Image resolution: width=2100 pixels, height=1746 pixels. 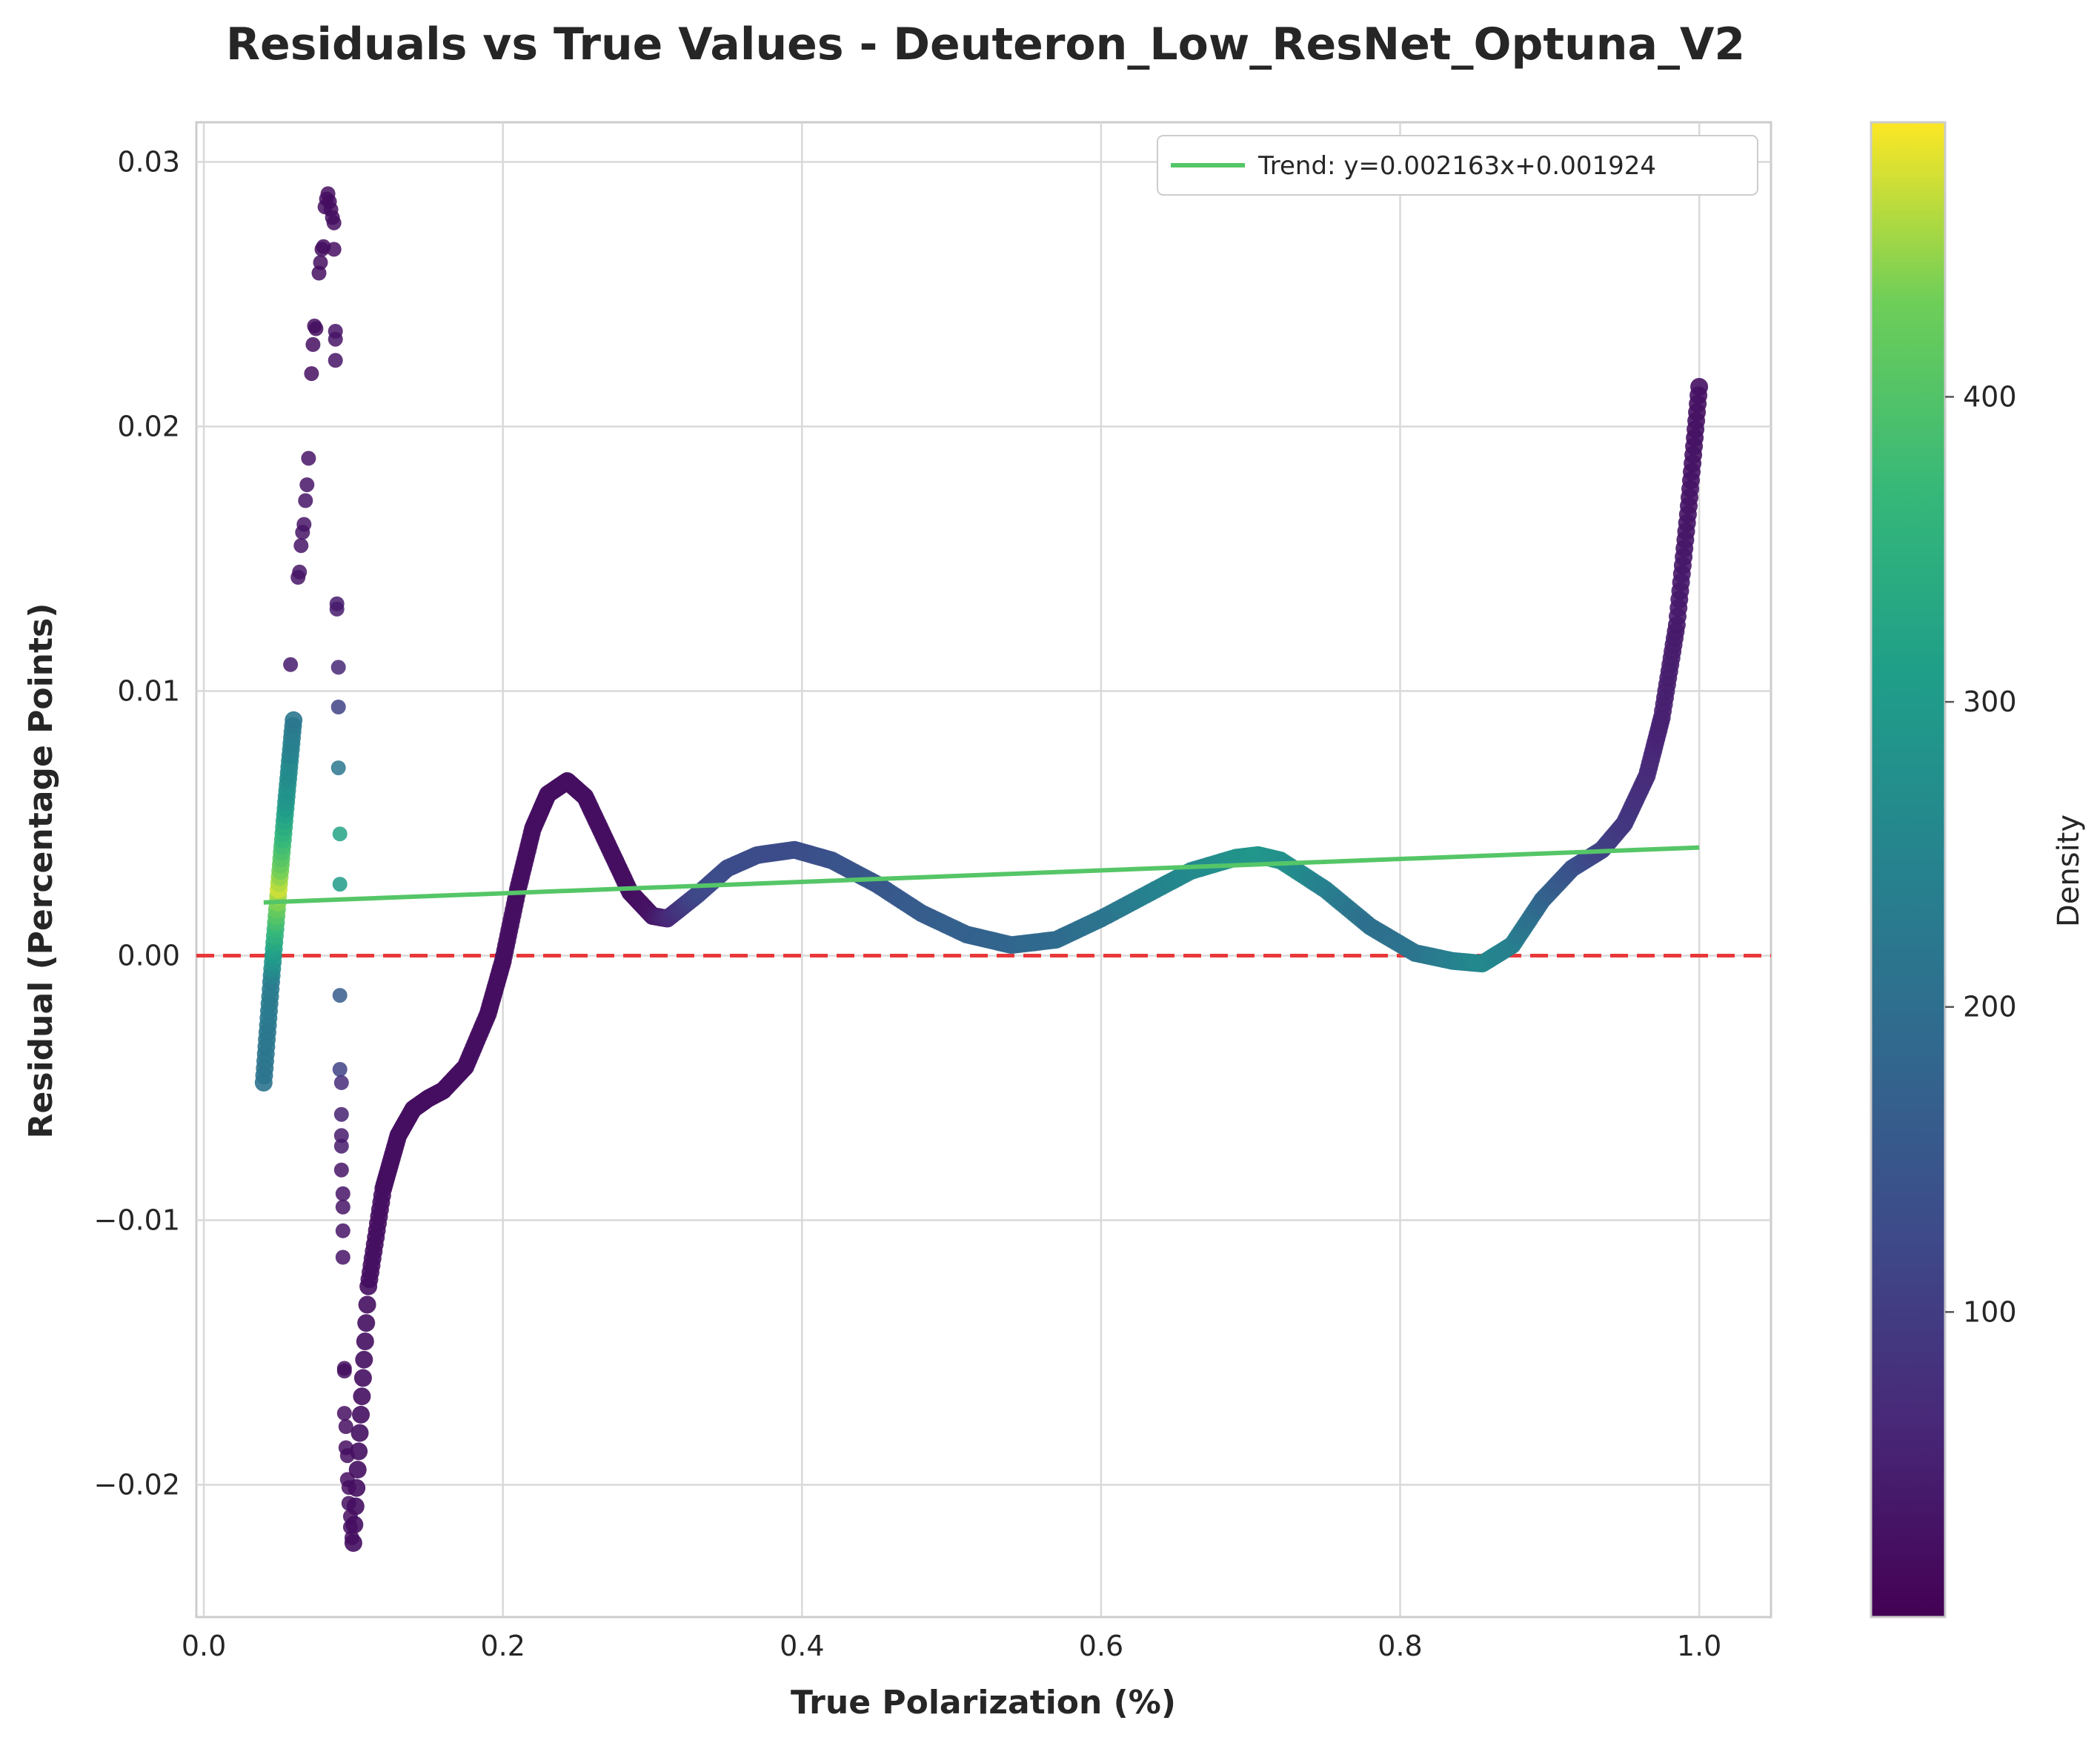 What do you see at coordinates (1400, 1646) in the screenshot?
I see `x-tick-label: 0.8` at bounding box center [1400, 1646].